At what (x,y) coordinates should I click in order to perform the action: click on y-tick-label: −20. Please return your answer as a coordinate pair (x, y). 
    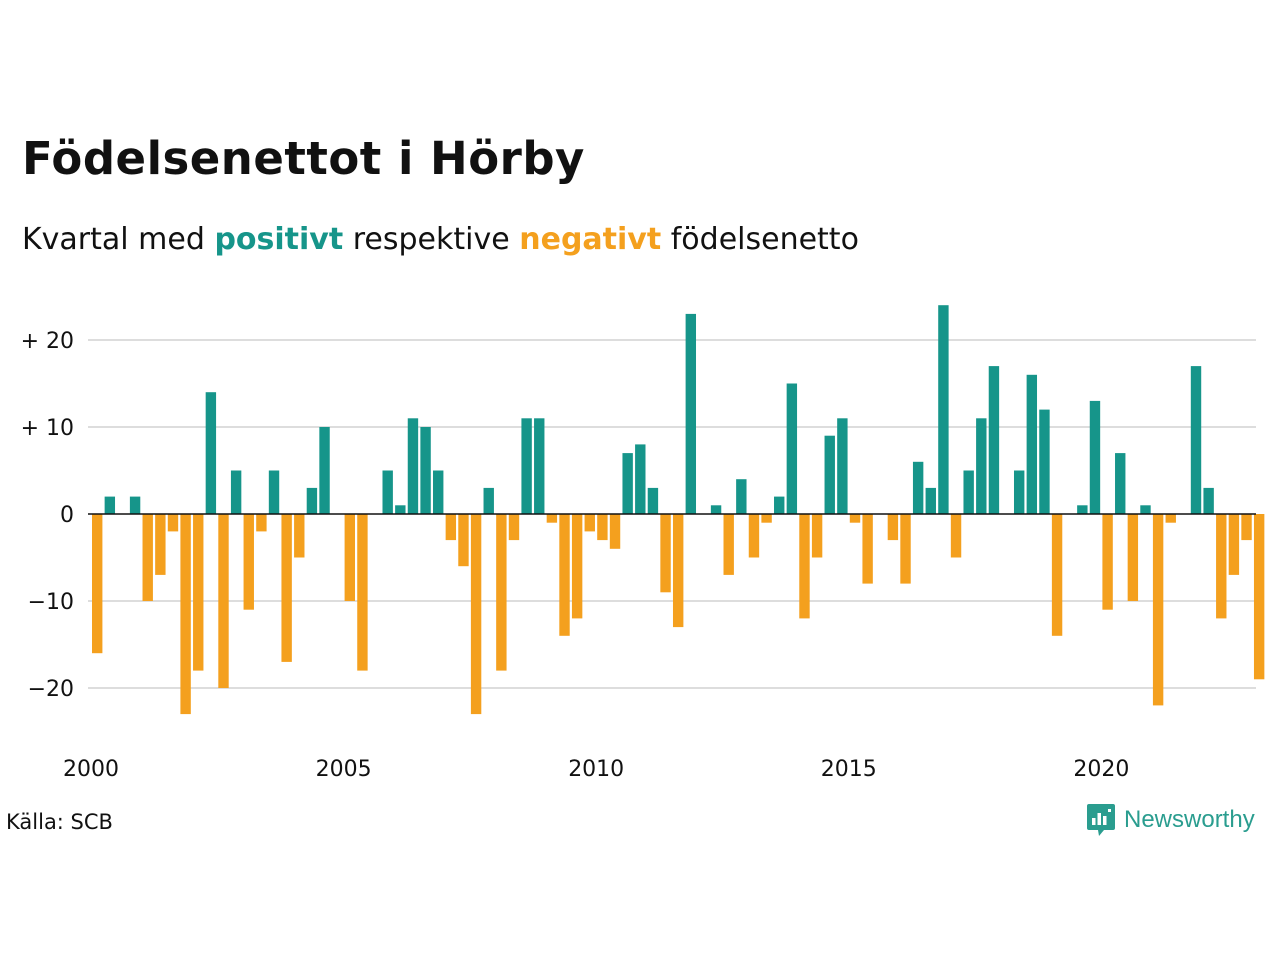
    Looking at the image, I should click on (51, 689).